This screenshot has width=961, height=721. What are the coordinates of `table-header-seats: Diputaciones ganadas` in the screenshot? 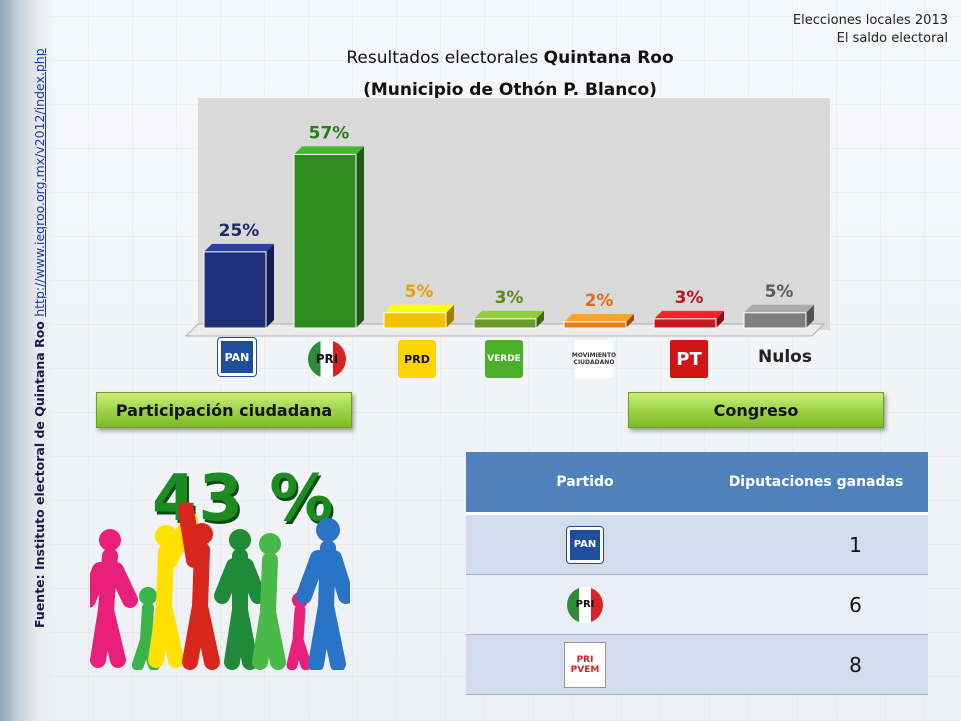 It's located at (816, 483).